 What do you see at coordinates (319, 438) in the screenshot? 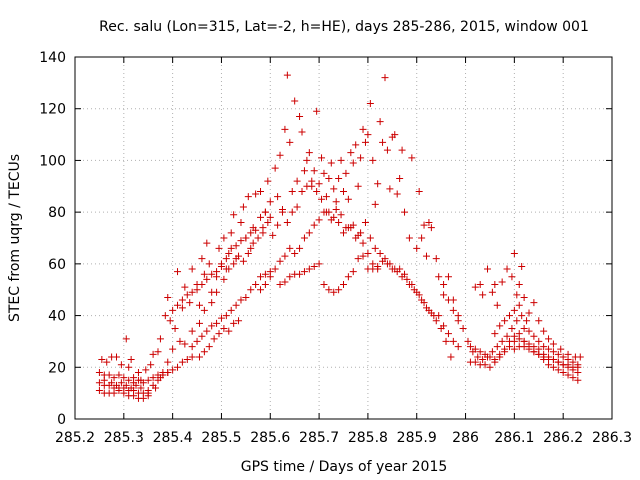
I see `x-tick-label: 285.7` at bounding box center [319, 438].